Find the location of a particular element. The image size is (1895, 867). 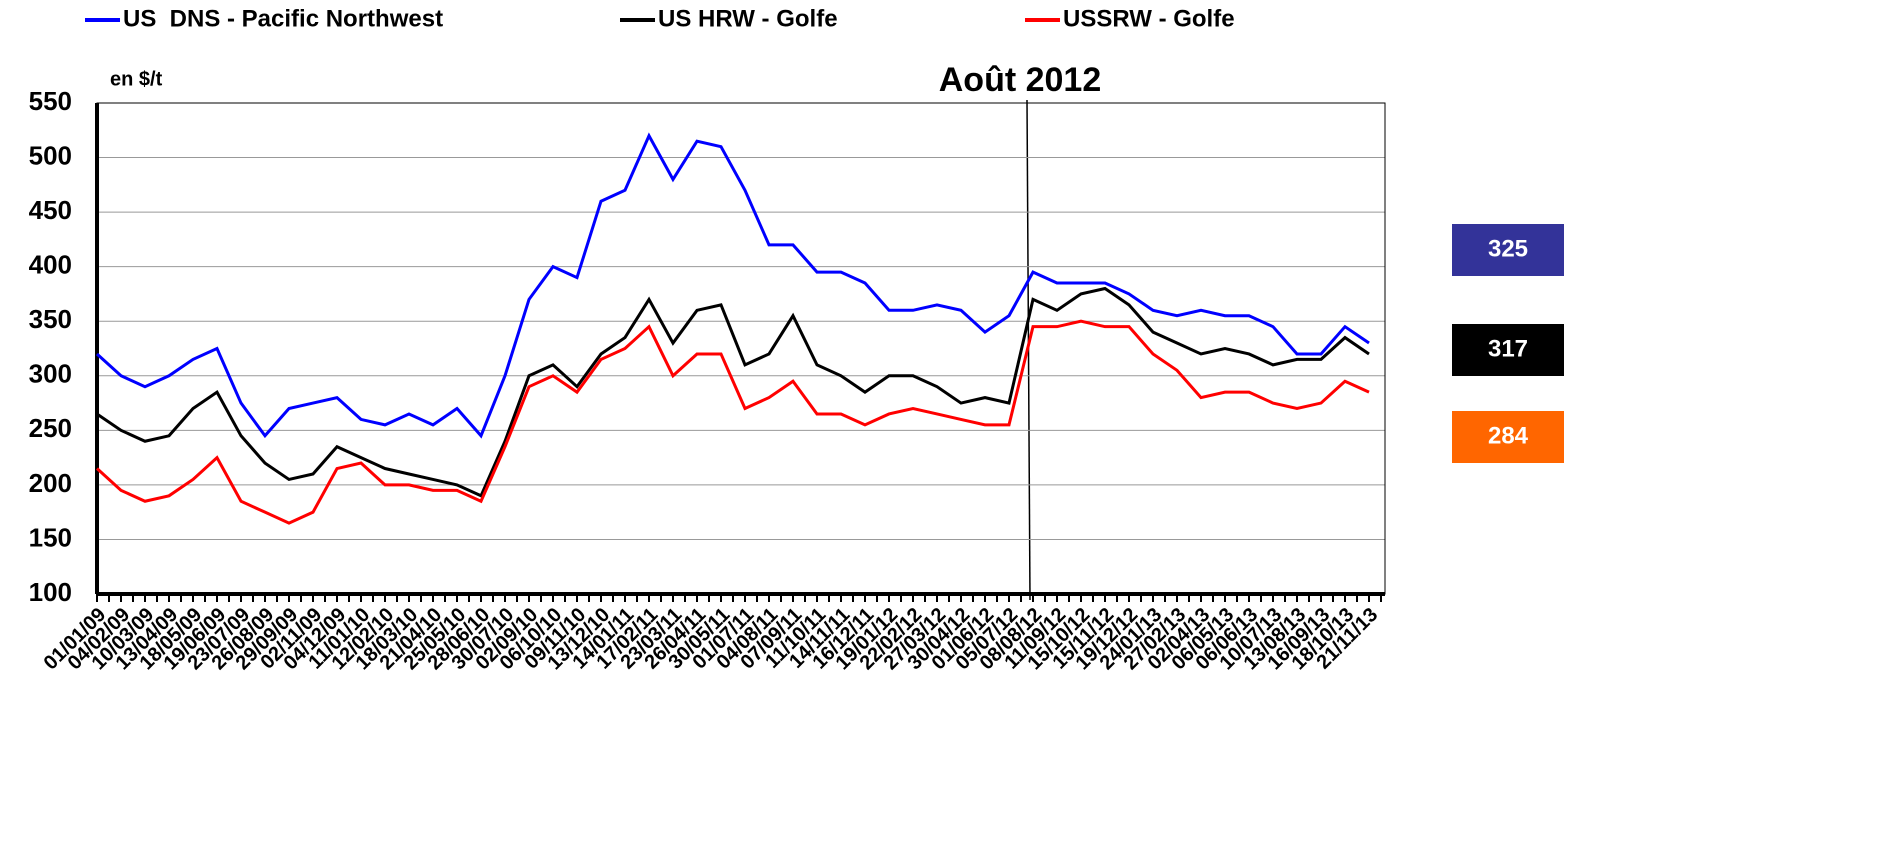

y-tick-label: 350 is located at coordinates (50, 319).